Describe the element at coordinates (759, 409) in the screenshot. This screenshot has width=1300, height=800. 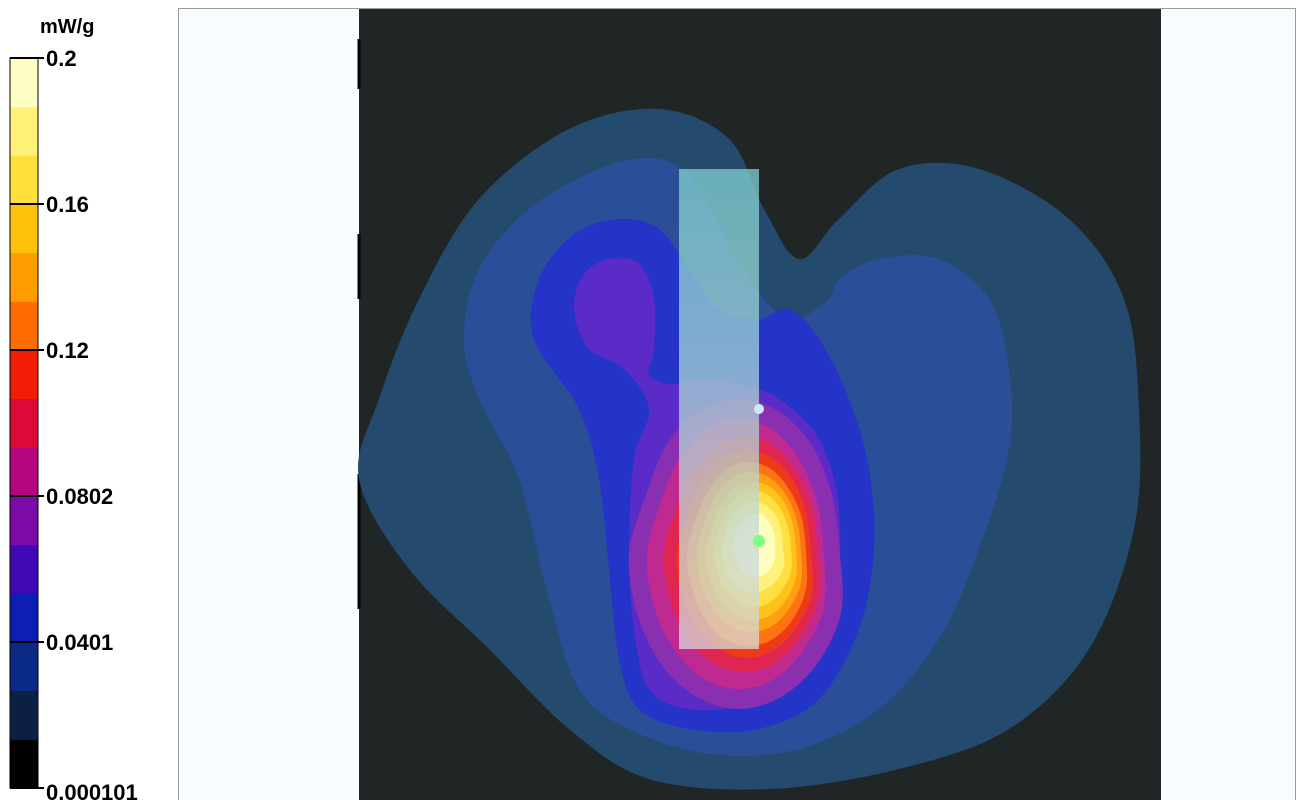
I see `reference-point-marker` at that location.